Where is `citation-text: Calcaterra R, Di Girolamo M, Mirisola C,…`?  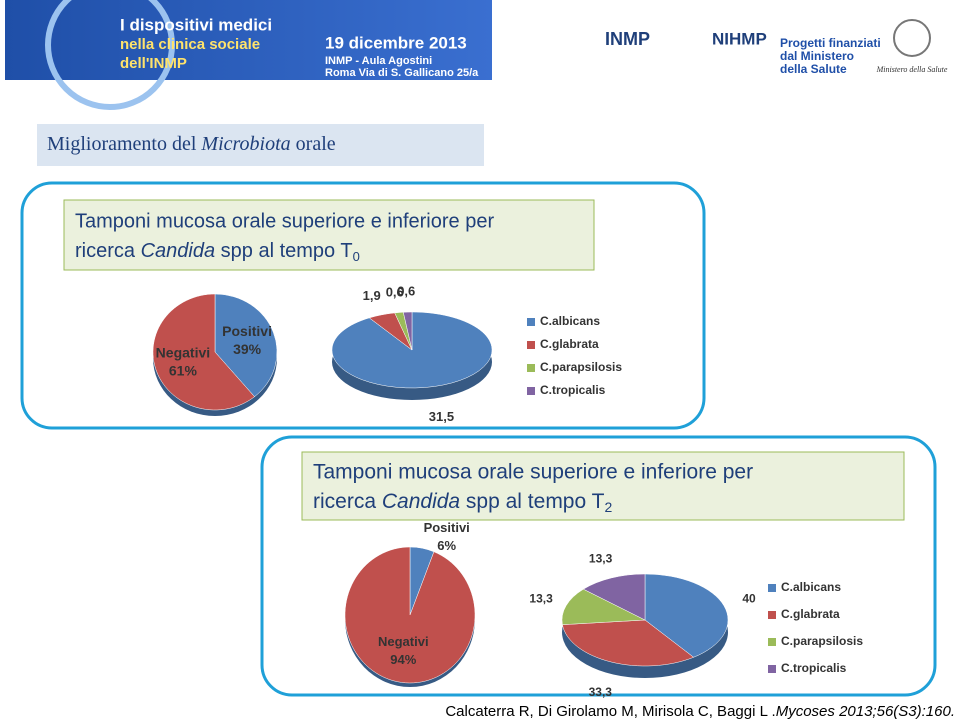
citation-text: Calcaterra R, Di Girolamo M, Mirisola C,… is located at coordinates (610, 711).